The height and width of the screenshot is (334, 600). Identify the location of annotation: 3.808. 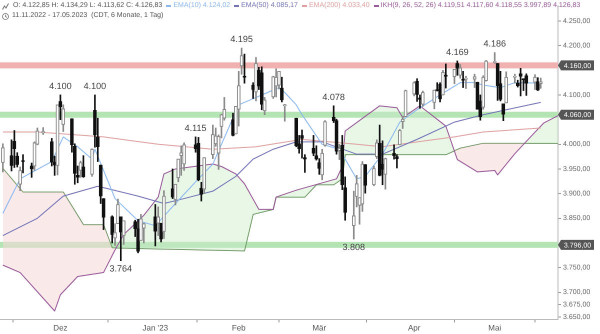
(354, 247).